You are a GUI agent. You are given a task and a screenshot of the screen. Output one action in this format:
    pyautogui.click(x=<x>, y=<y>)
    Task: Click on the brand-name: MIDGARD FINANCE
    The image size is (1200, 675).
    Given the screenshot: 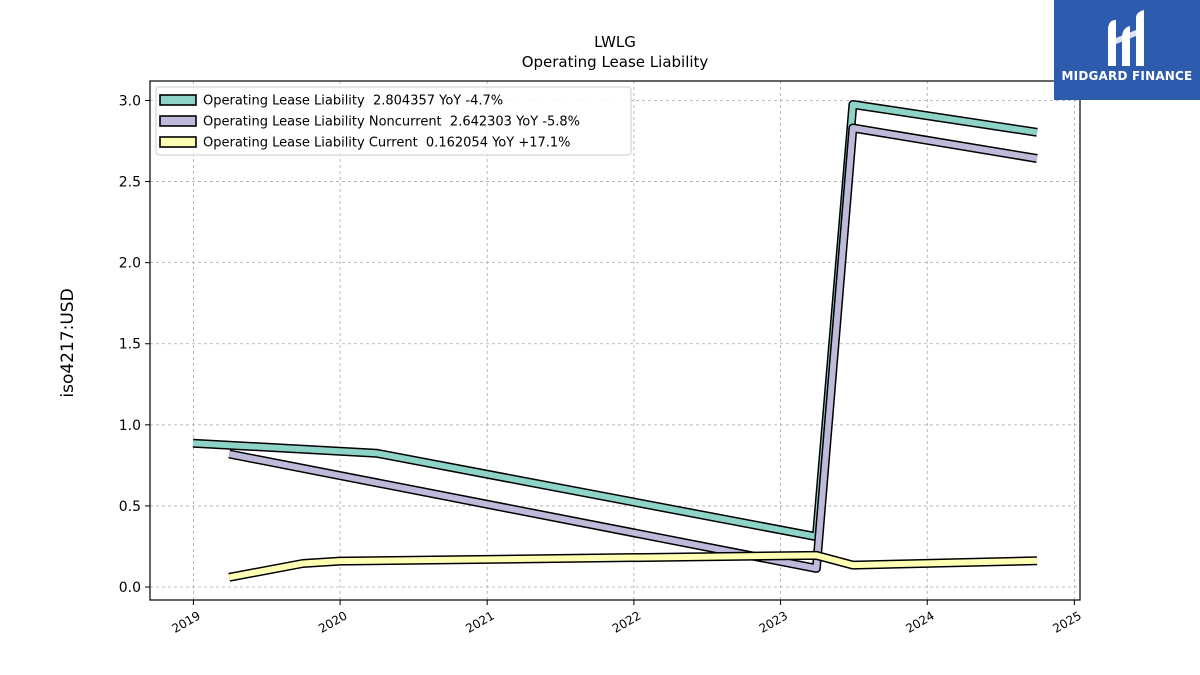 What is the action you would take?
    pyautogui.click(x=1127, y=76)
    